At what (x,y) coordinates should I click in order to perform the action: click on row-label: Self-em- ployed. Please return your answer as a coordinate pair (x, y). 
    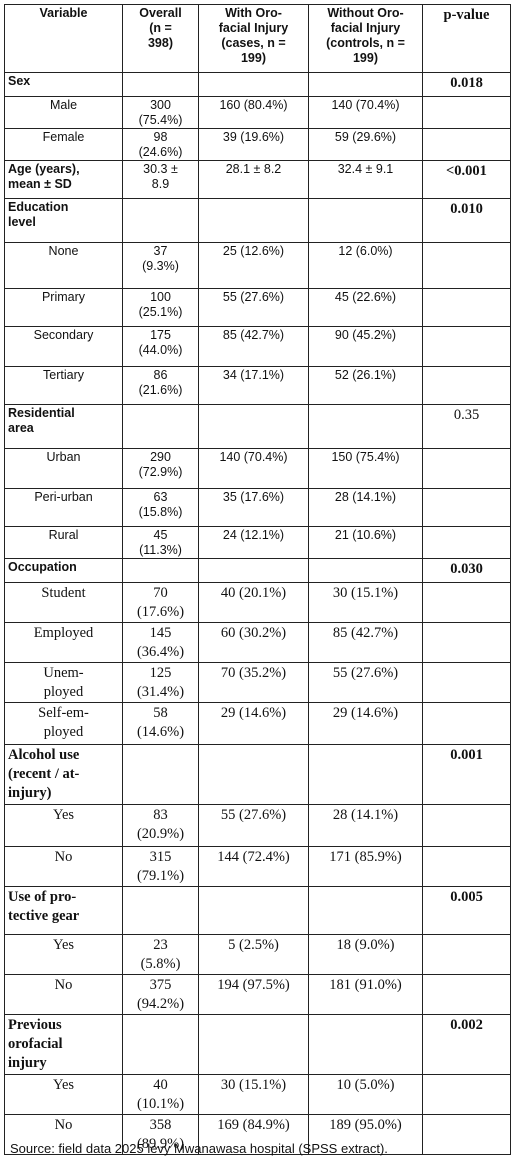
    Looking at the image, I should click on (63, 723).